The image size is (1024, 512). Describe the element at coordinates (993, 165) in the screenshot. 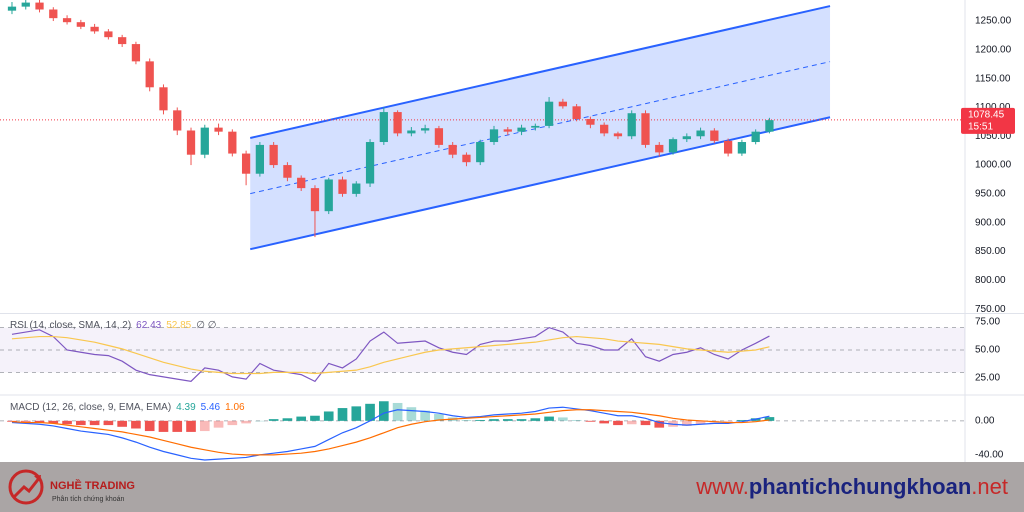

I see `y-tick-label: 1000.00` at that location.